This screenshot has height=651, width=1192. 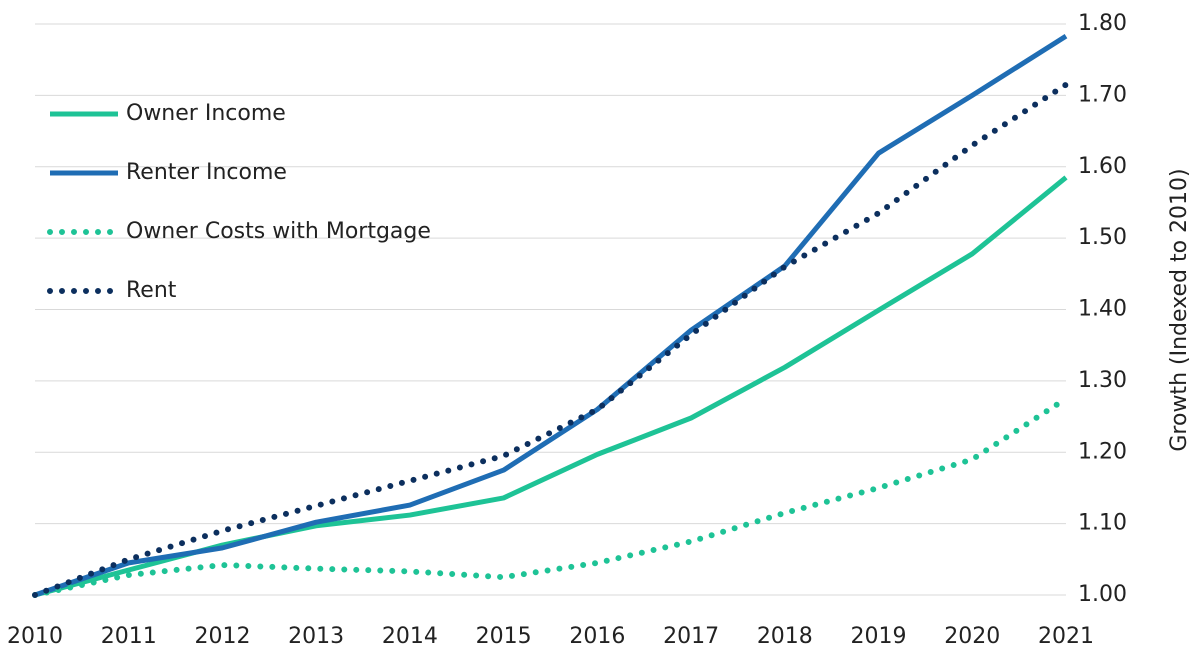 I want to click on y-tick-label: 1.80, so click(x=1102, y=23).